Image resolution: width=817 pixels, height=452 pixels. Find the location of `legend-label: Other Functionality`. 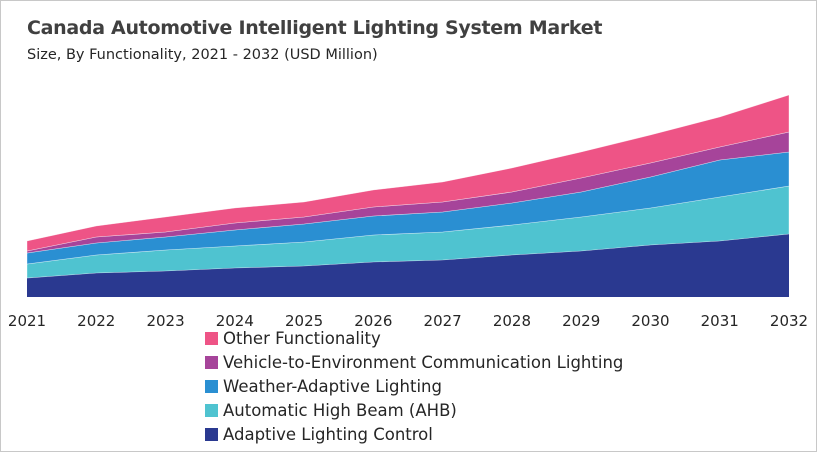

legend-label: Other Functionality is located at coordinates (302, 338).